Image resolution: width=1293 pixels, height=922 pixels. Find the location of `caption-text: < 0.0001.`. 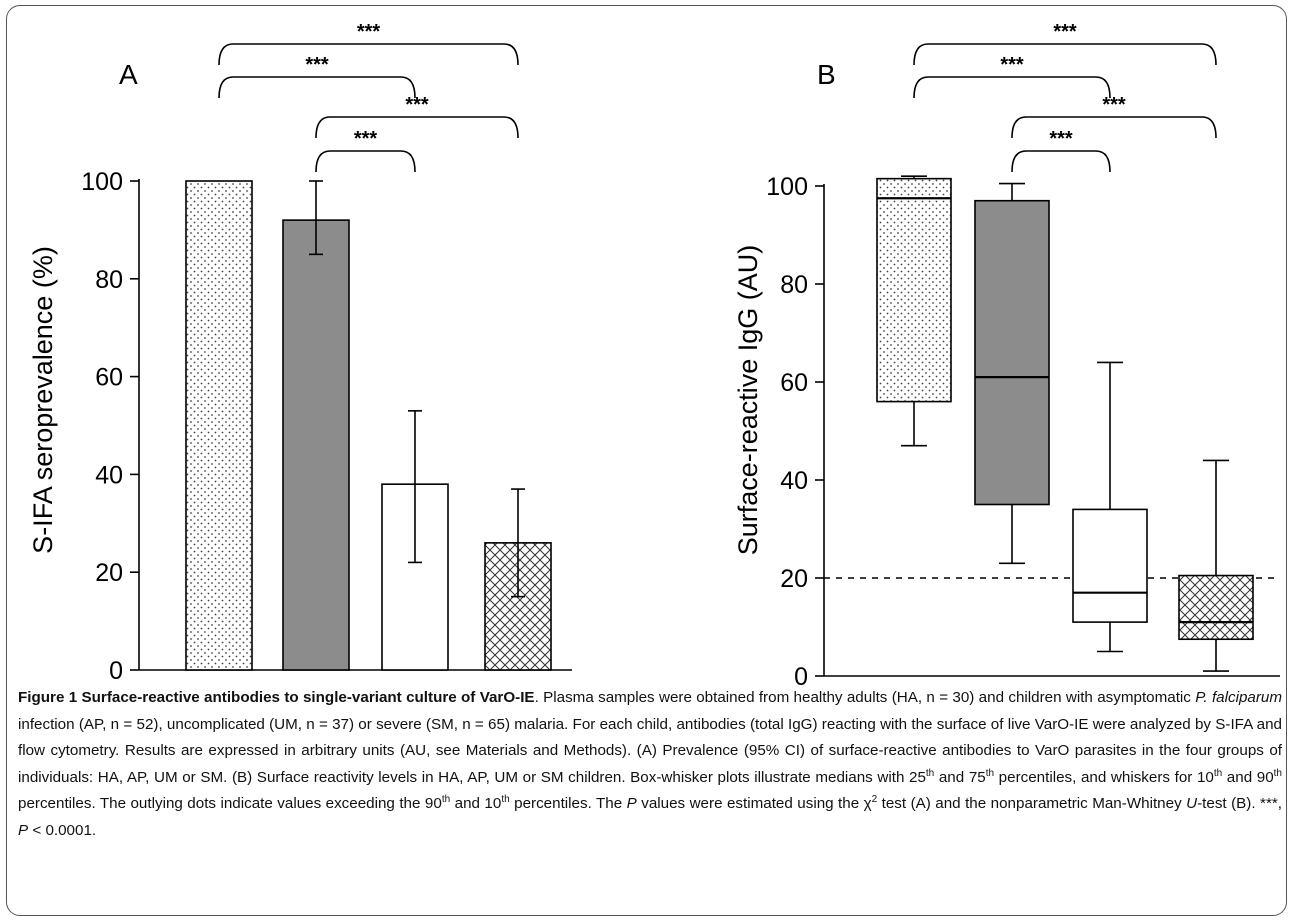

caption-text: < 0.0001. is located at coordinates (62, 830).